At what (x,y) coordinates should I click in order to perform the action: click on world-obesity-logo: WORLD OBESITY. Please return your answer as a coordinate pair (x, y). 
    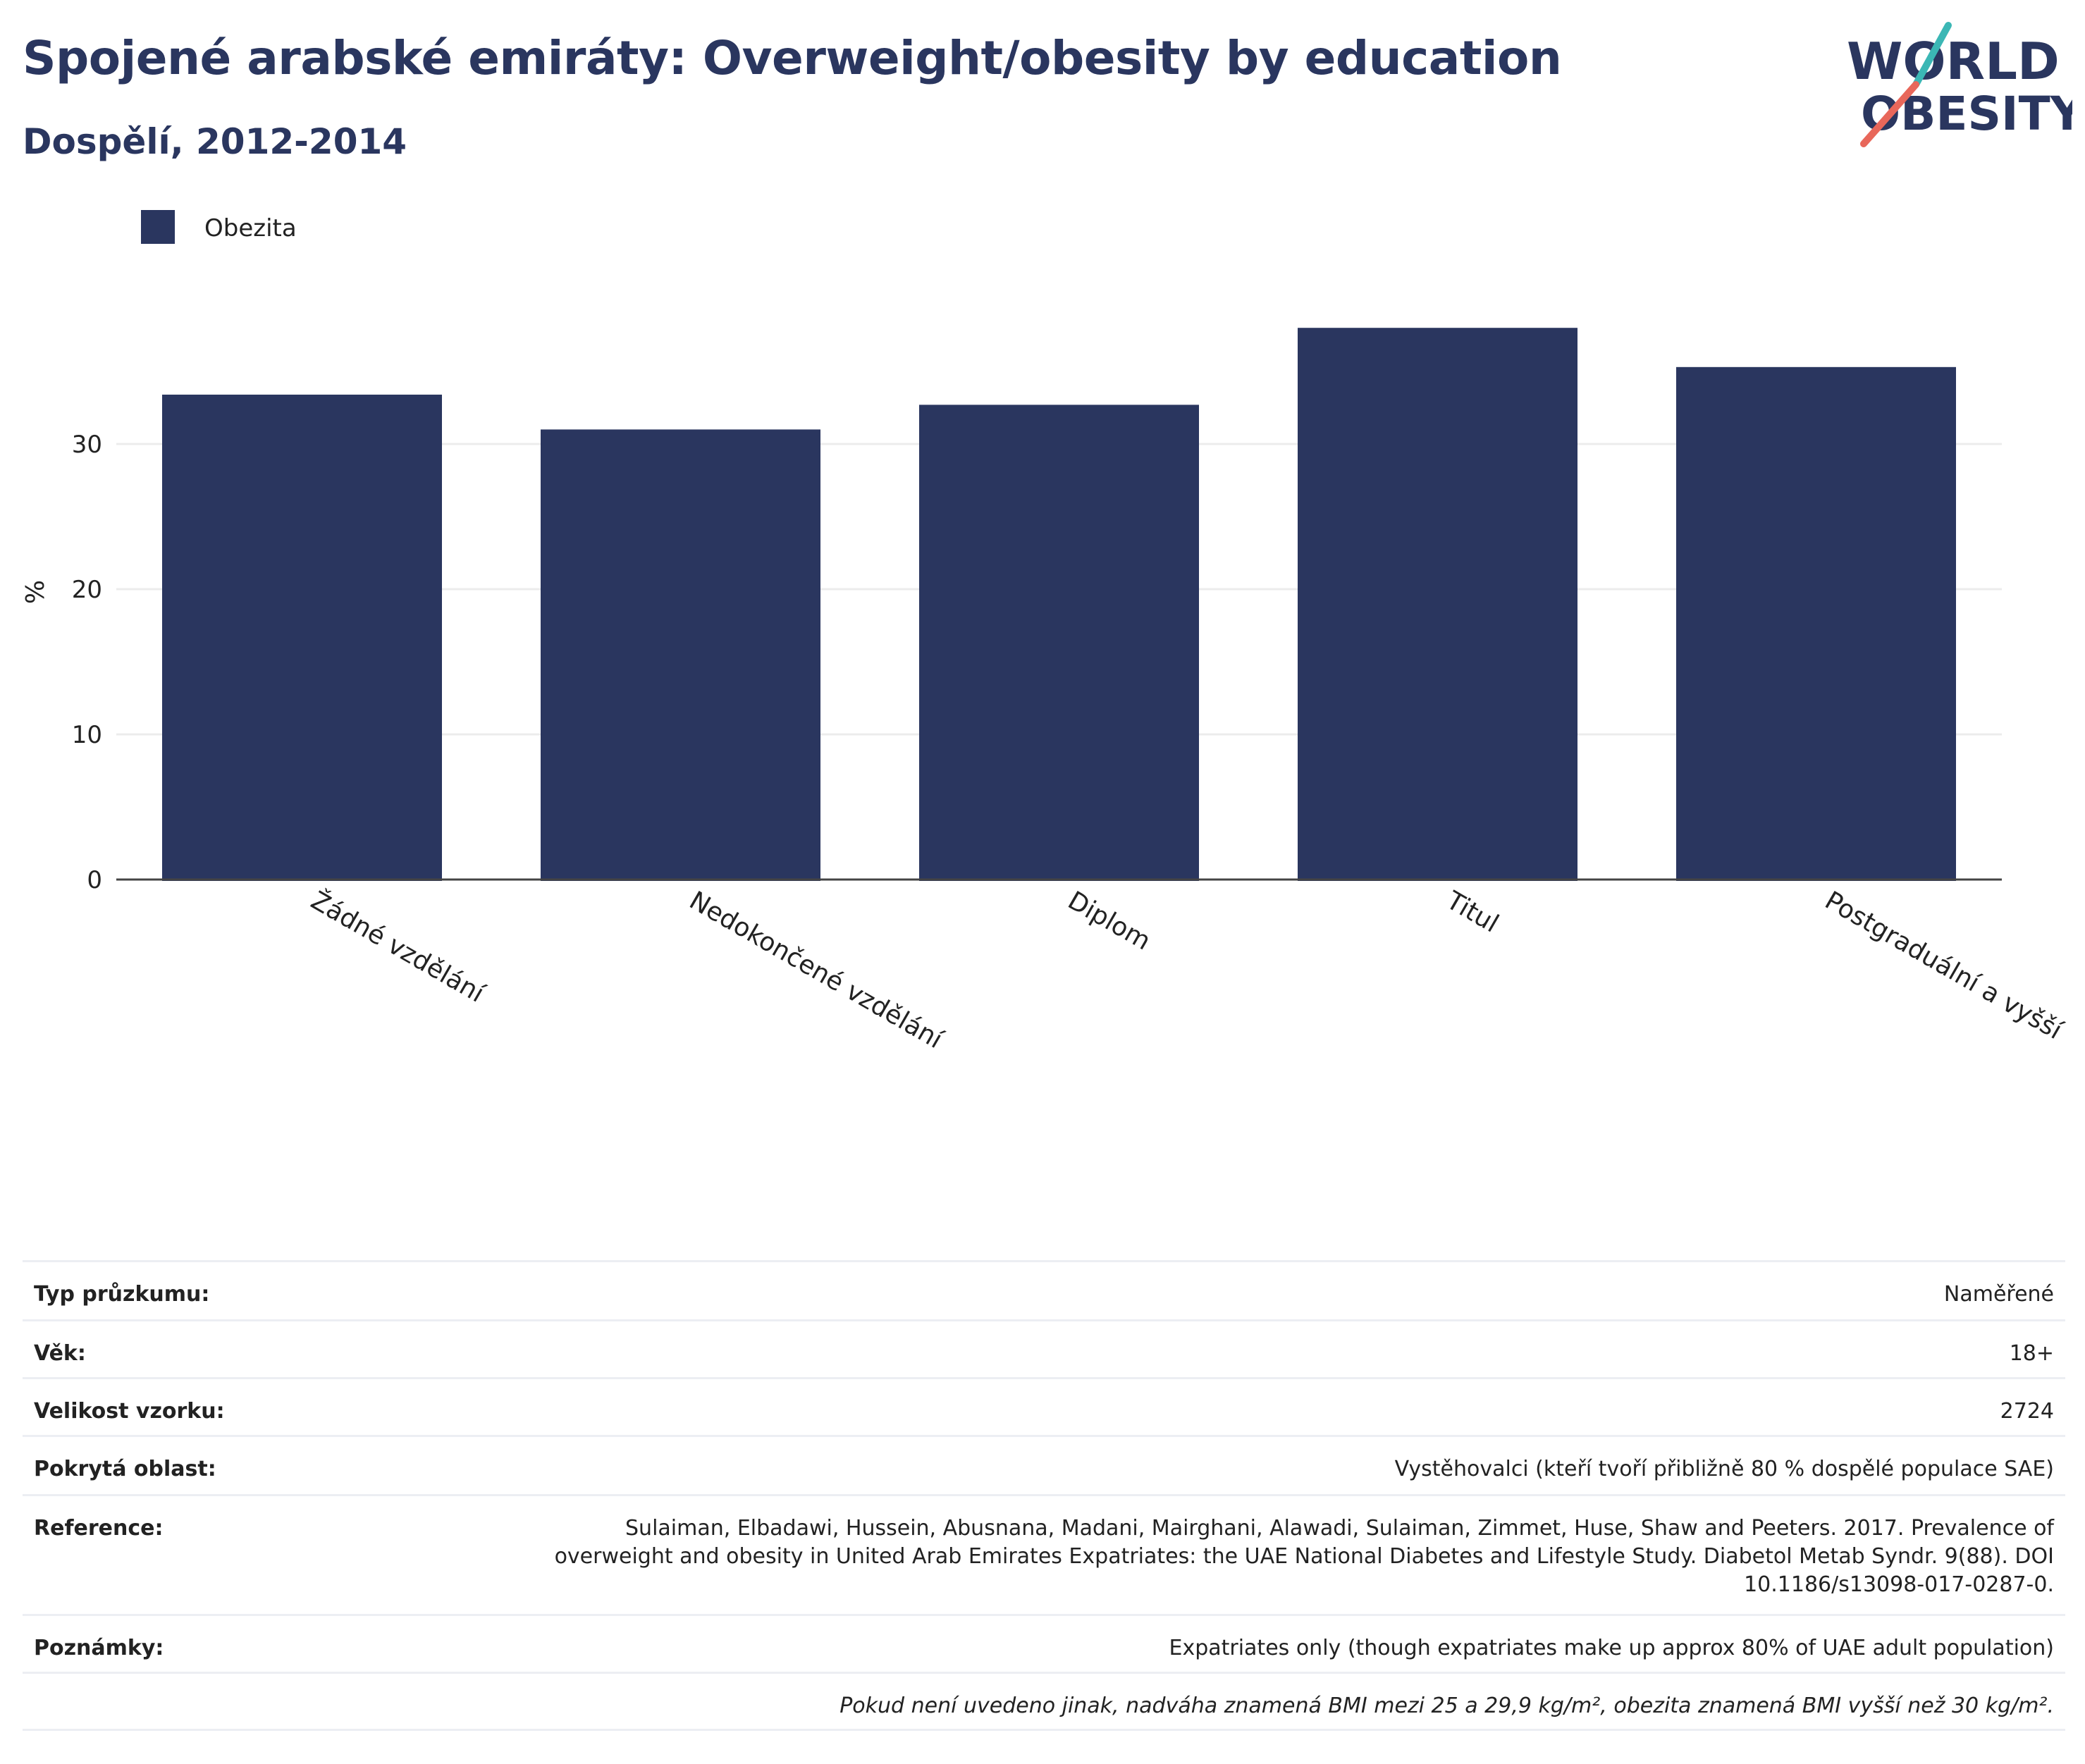
    Looking at the image, I should click on (1959, 84).